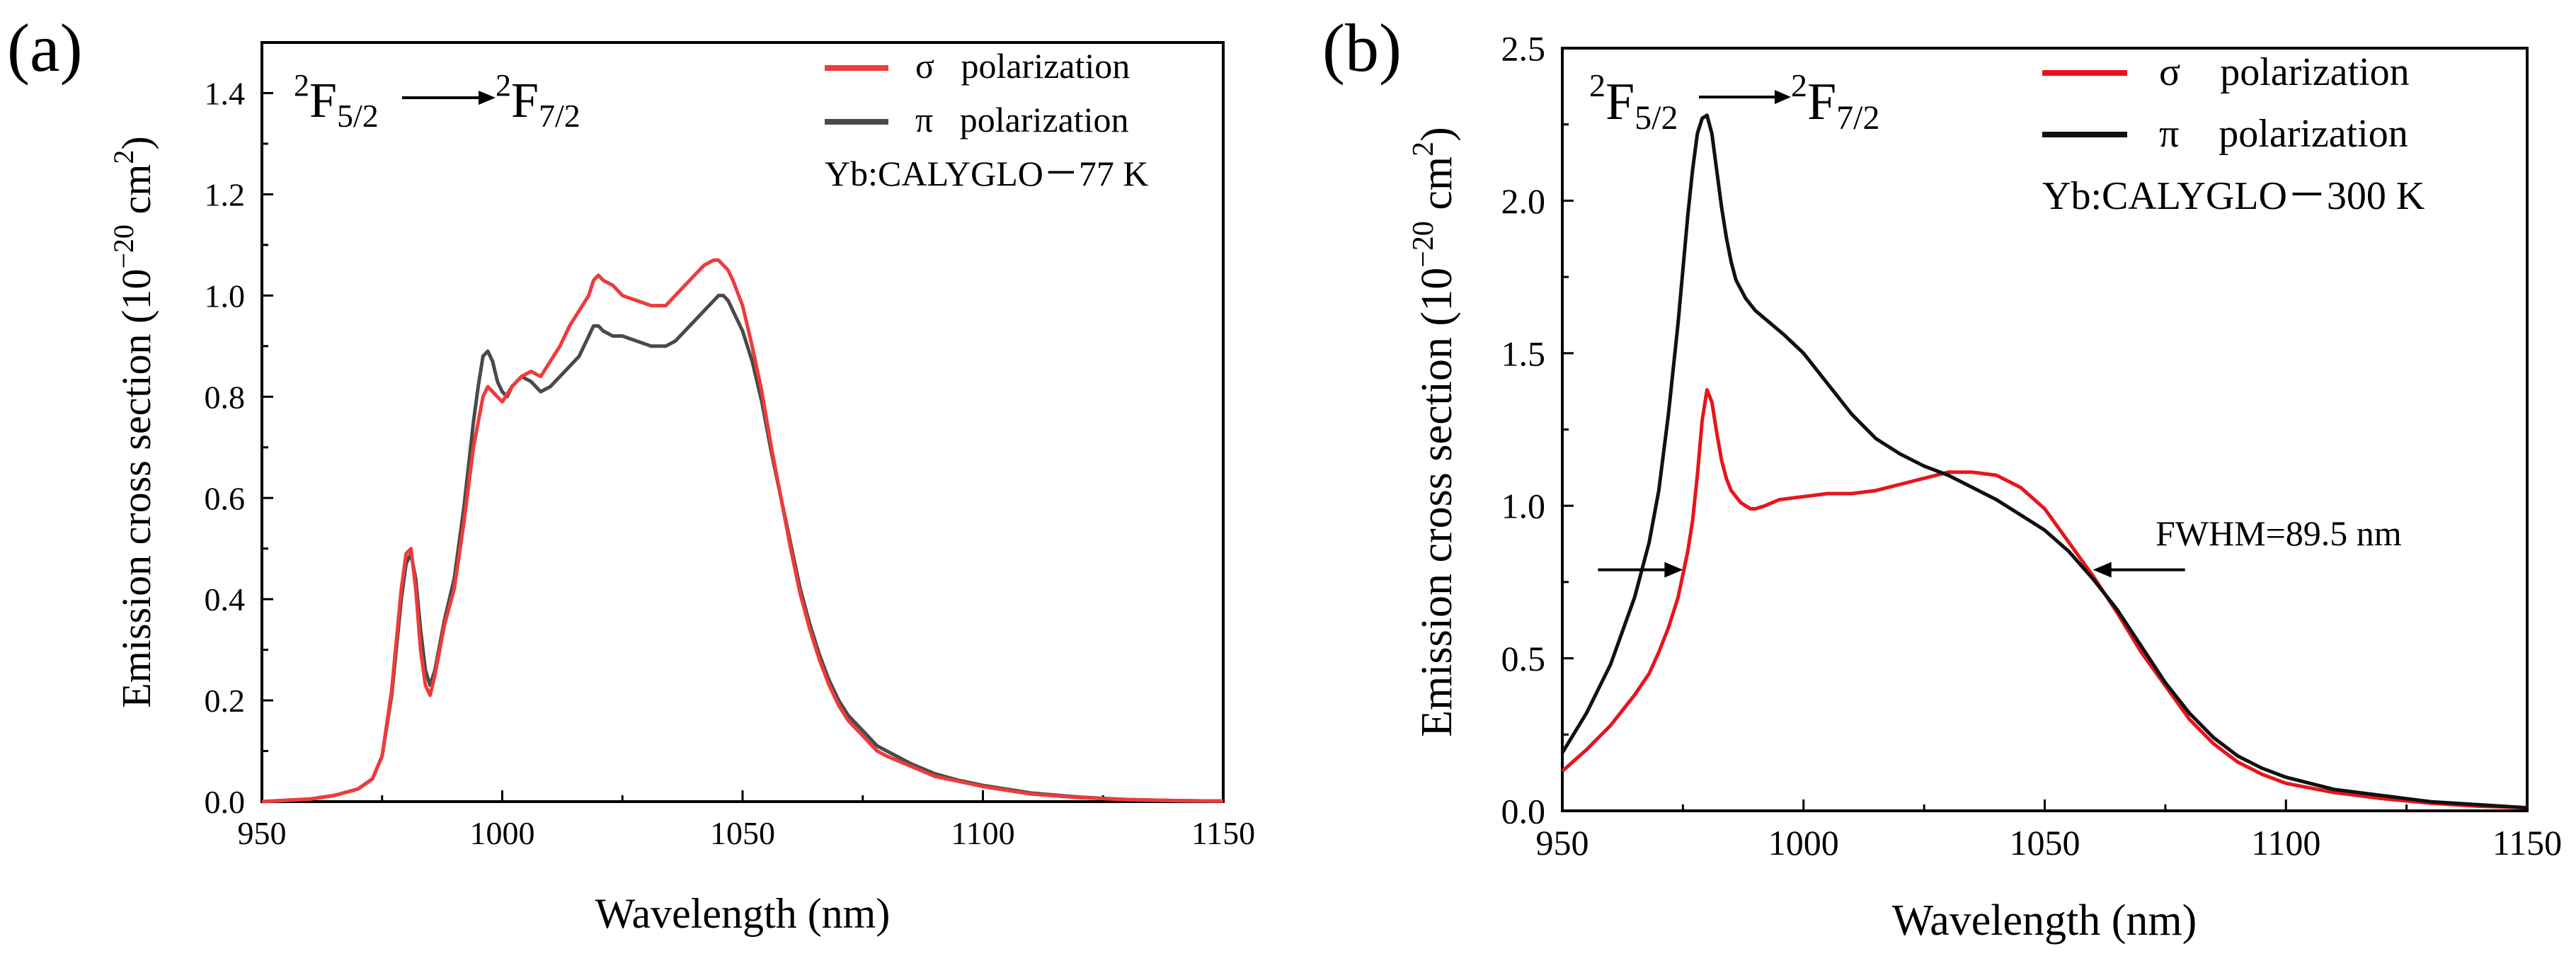 Image resolution: width=2576 pixels, height=956 pixels. What do you see at coordinates (225, 701) in the screenshot?
I see `y-tick-label: 0.2` at bounding box center [225, 701].